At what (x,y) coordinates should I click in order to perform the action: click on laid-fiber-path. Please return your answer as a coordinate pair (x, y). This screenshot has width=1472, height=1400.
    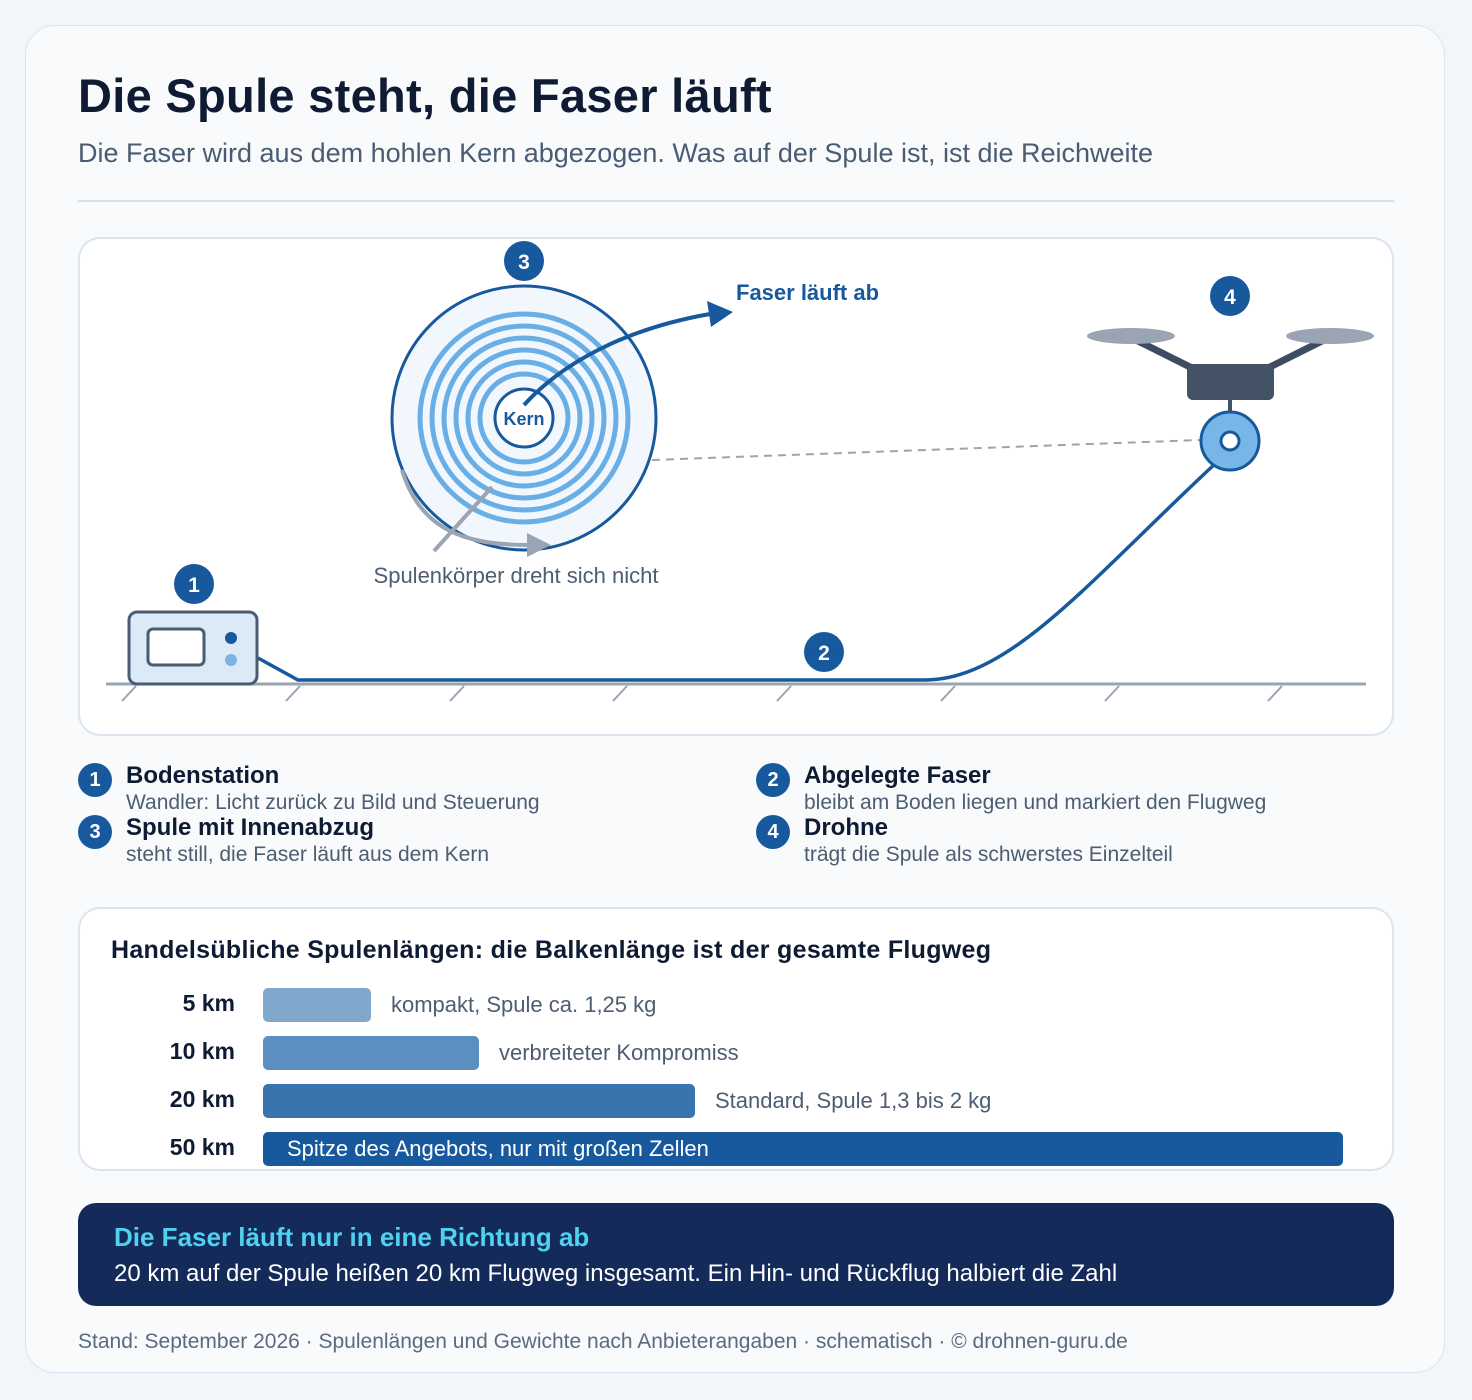
    Looking at the image, I should click on (738, 571).